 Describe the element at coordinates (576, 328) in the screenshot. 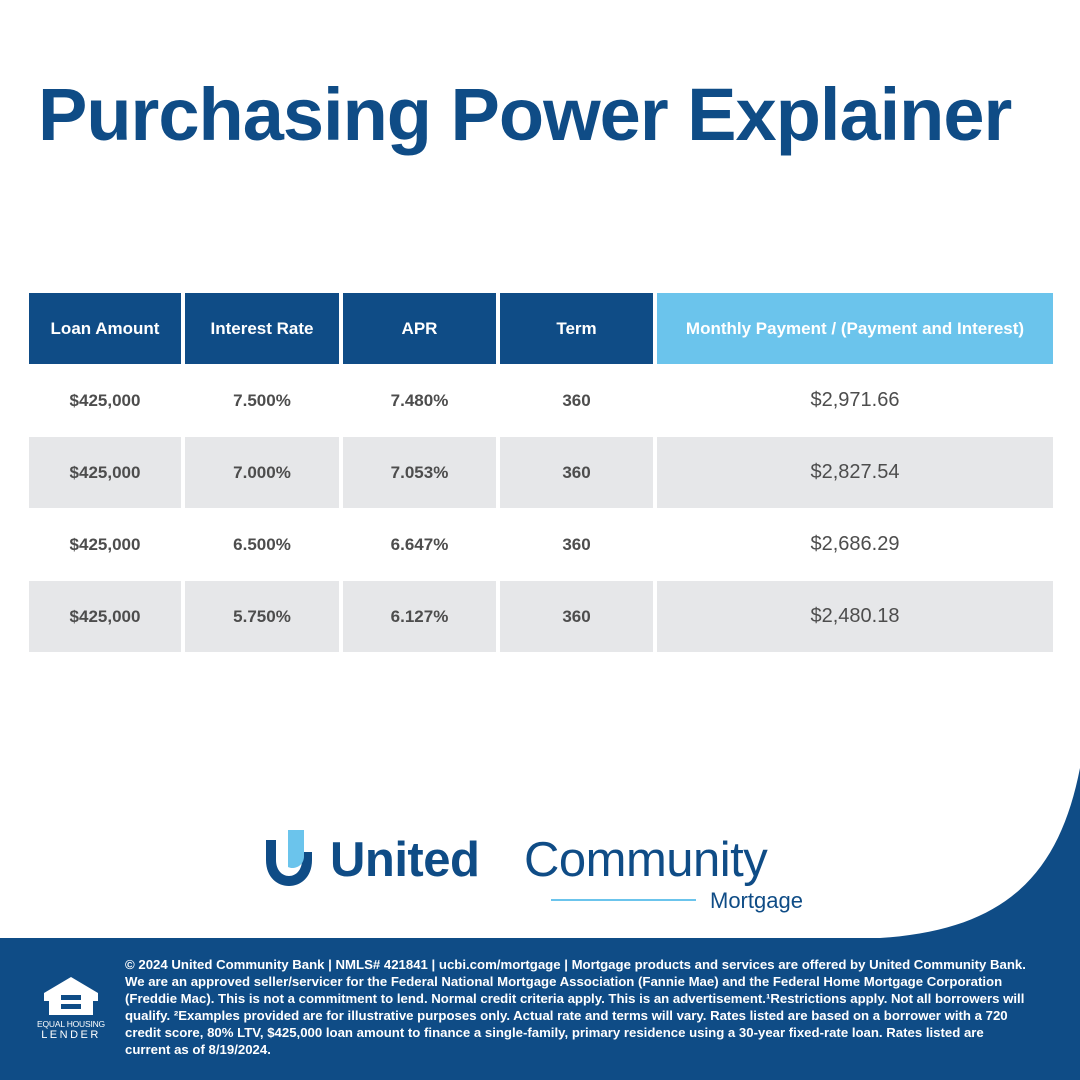

I see `header-term: Term` at that location.